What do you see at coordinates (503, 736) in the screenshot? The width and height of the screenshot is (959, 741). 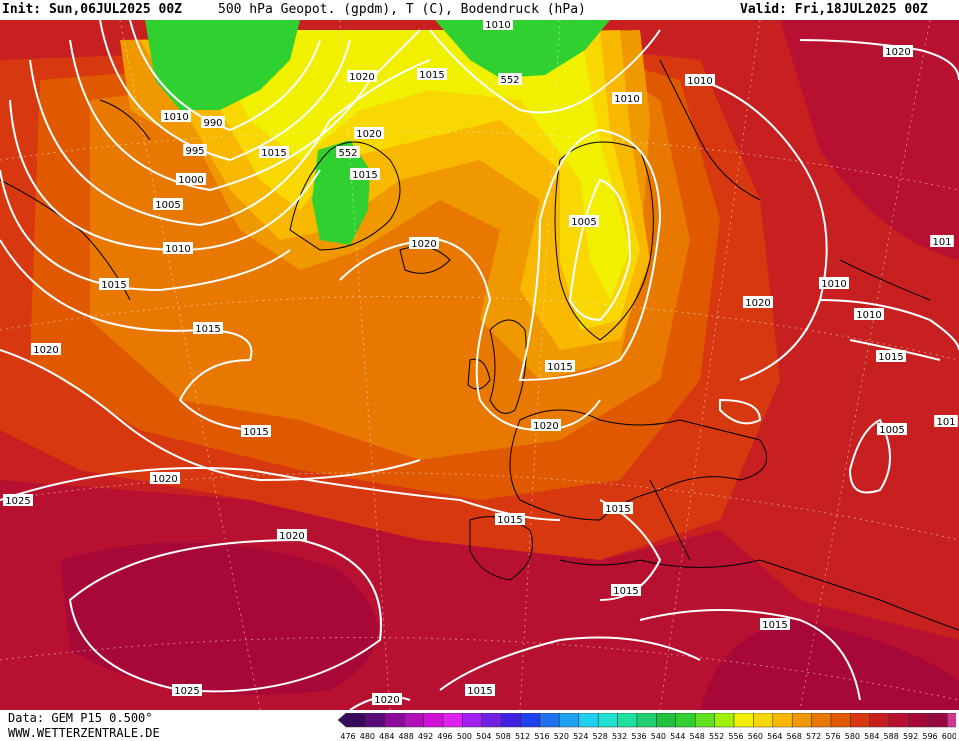 I see `legend-tick-label: 508` at bounding box center [503, 736].